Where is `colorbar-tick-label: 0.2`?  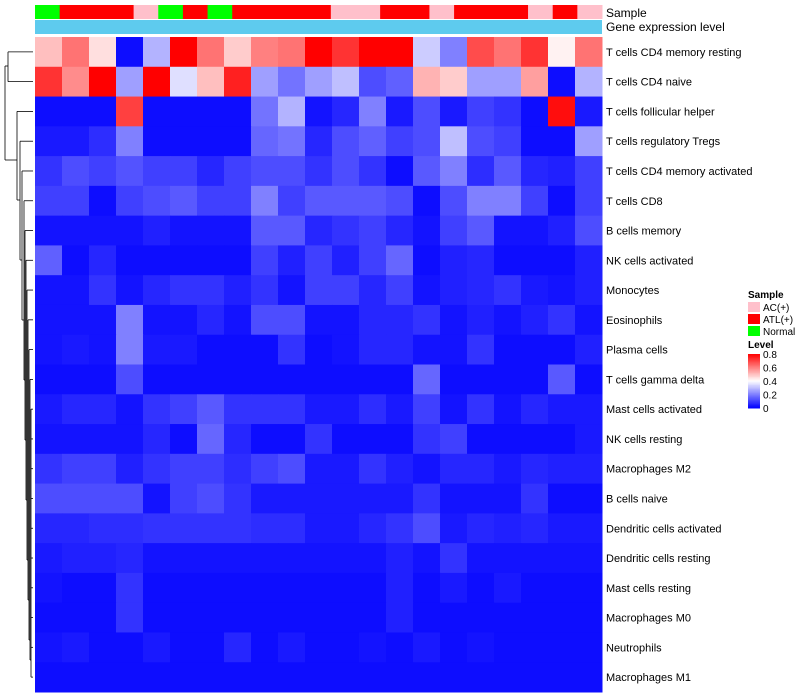
colorbar-tick-label: 0.2 is located at coordinates (770, 396).